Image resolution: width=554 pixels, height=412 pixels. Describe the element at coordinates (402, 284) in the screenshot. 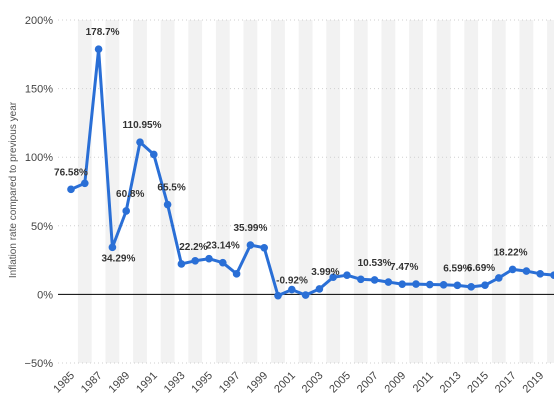

I see `data-point-2009` at that location.